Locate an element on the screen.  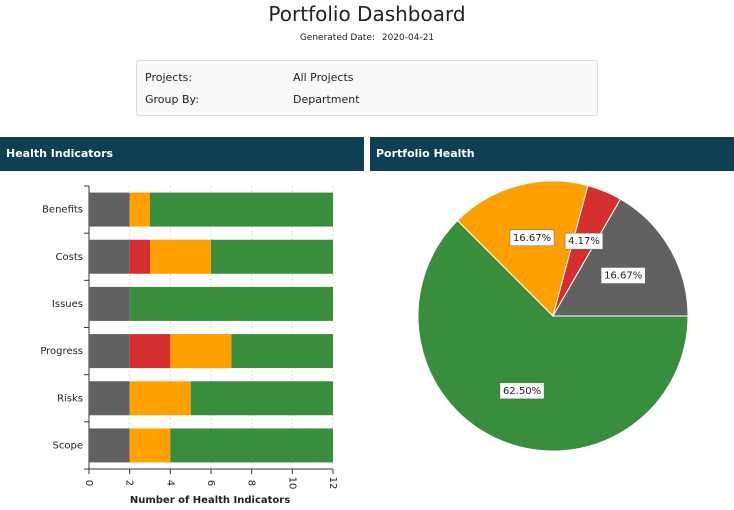
filter-label: Group By: is located at coordinates (172, 99).